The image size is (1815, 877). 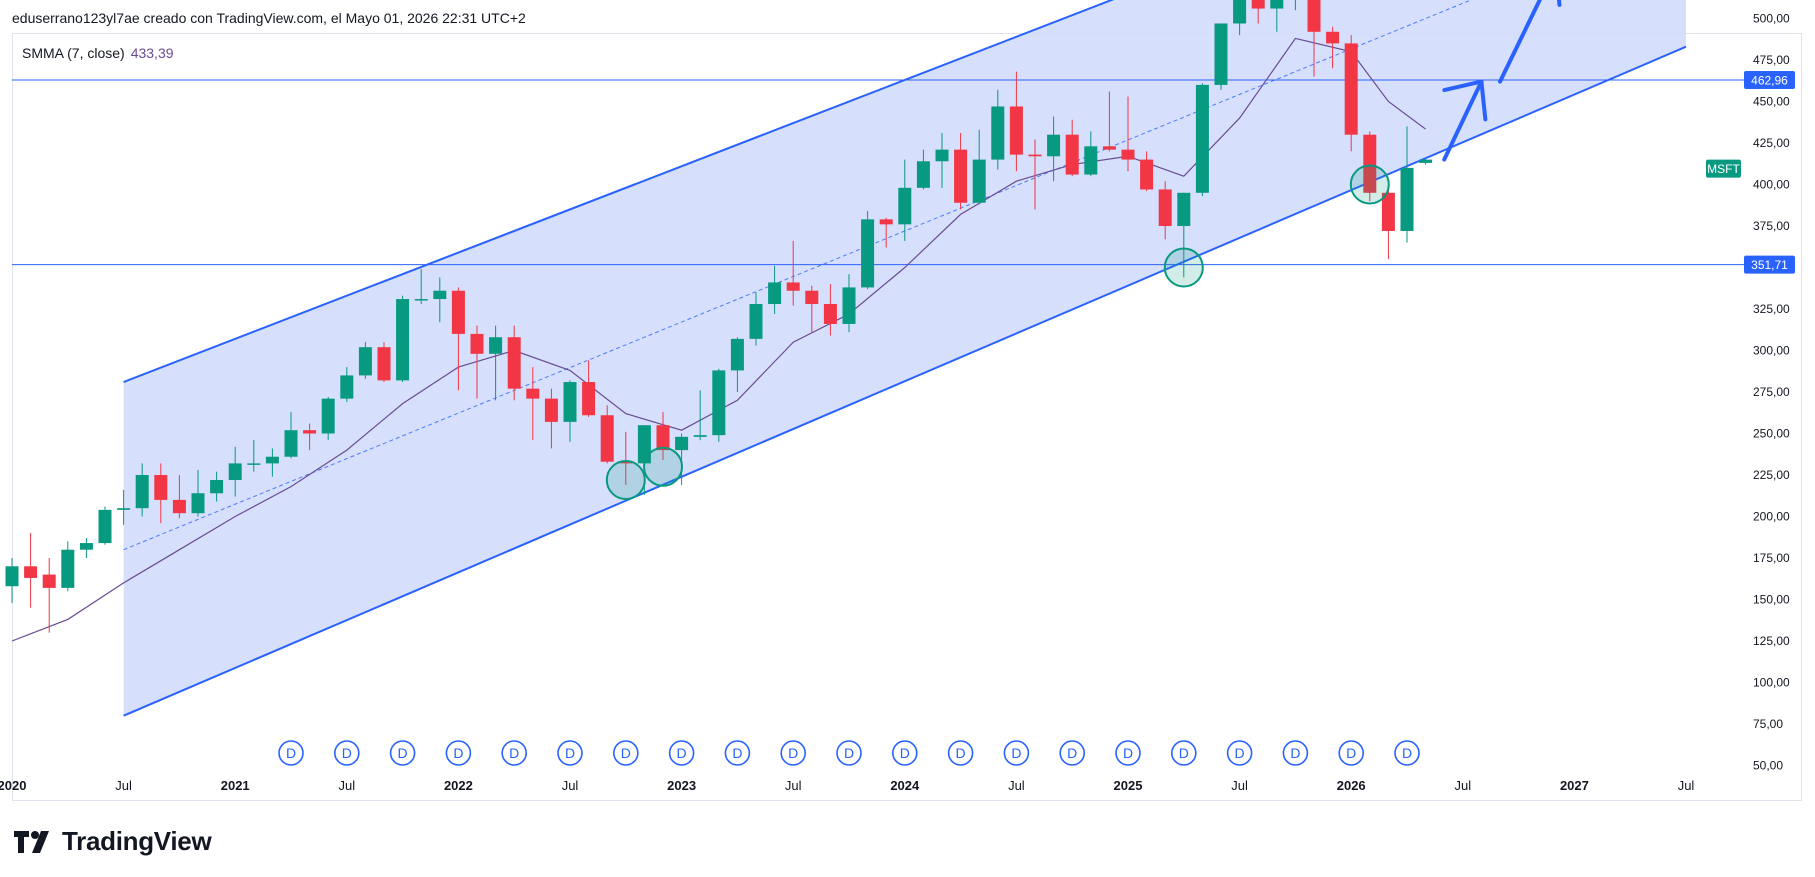 I want to click on tradingview-logo: TradingView, so click(x=113, y=841).